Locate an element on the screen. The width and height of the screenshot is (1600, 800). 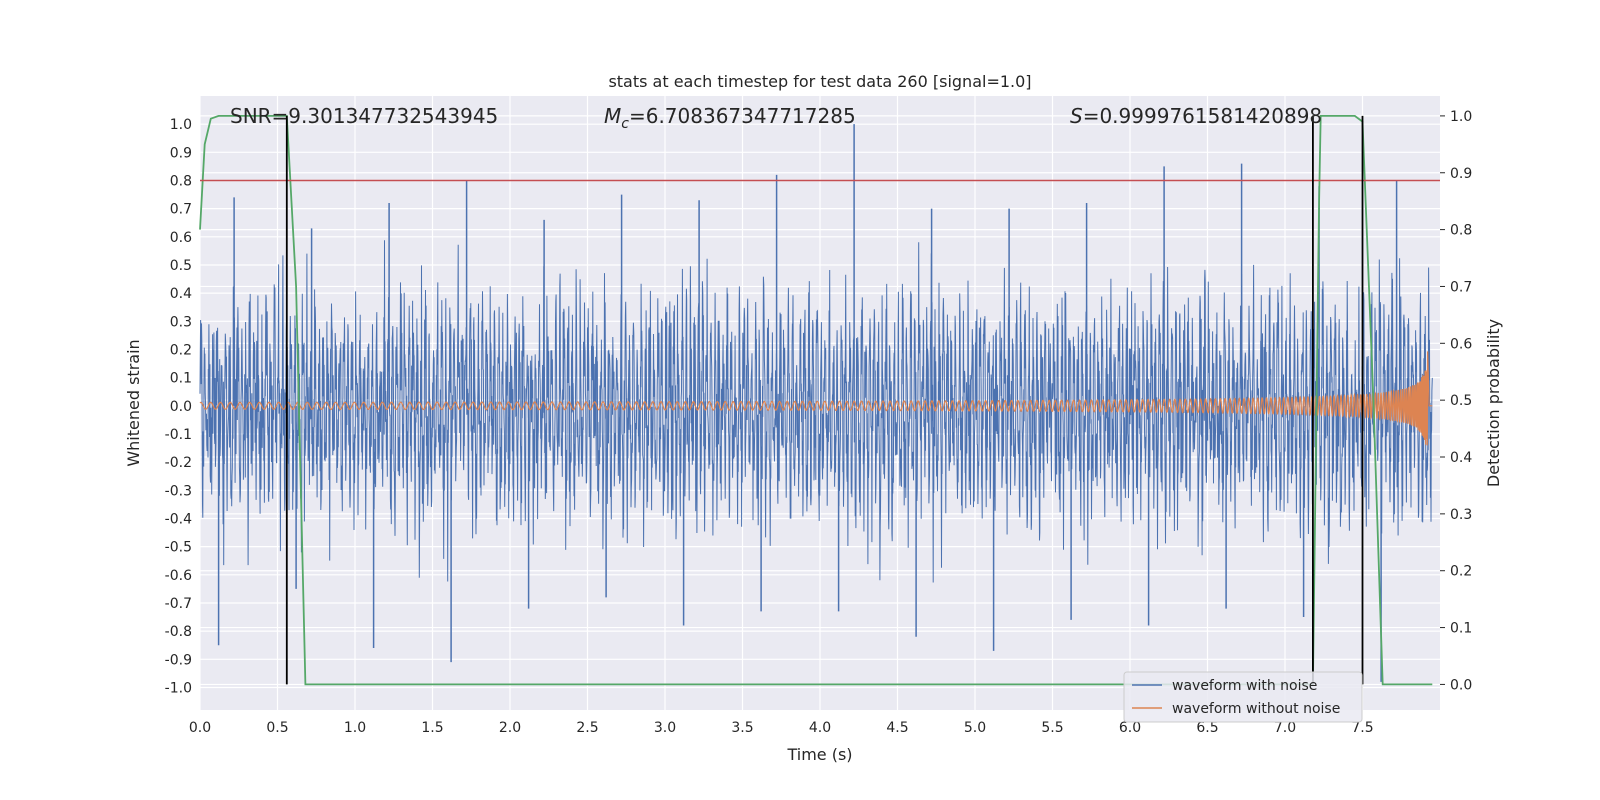
legend-label-noisy: waveform with noise is located at coordinates (1244, 686).